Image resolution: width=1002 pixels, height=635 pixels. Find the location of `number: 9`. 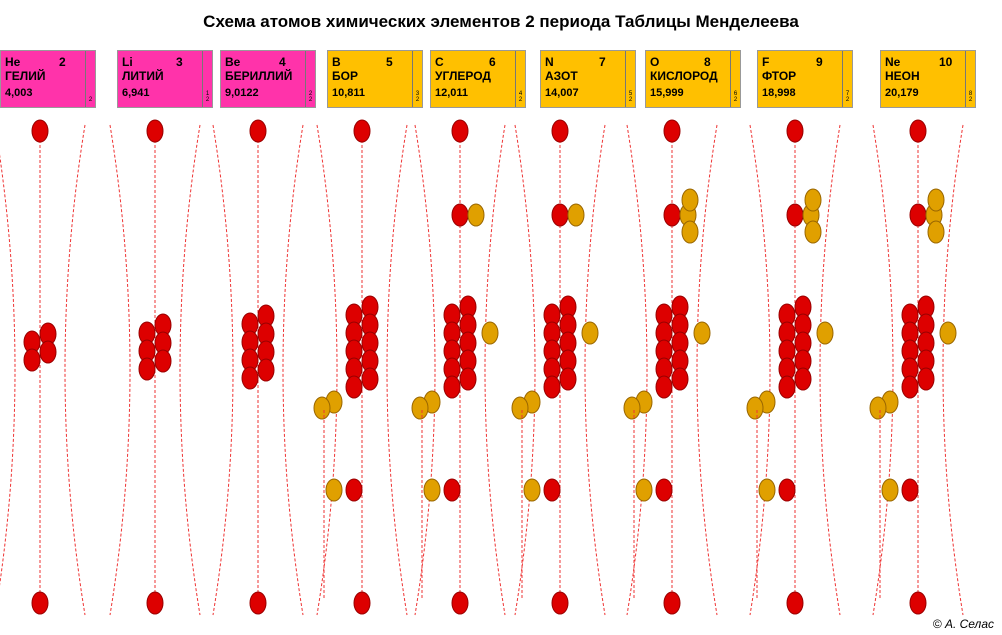

number: 9 is located at coordinates (819, 62).